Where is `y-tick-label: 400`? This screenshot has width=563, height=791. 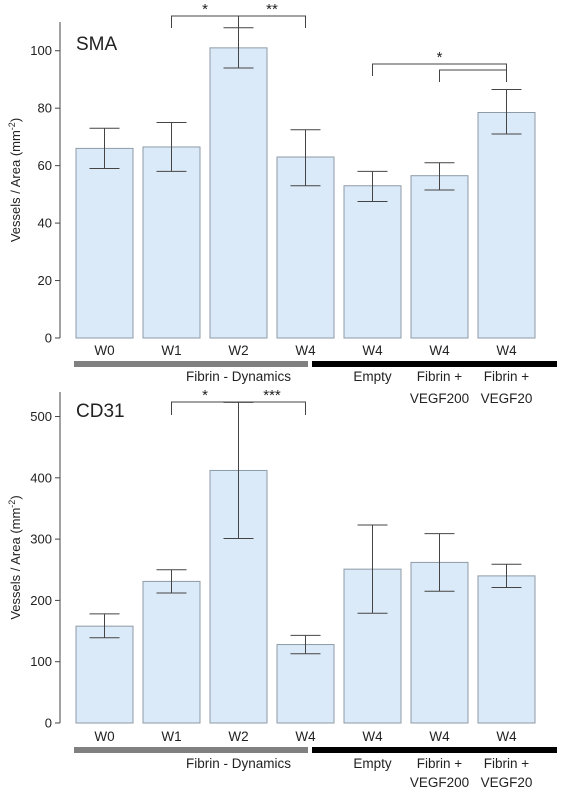 y-tick-label: 400 is located at coordinates (41, 477).